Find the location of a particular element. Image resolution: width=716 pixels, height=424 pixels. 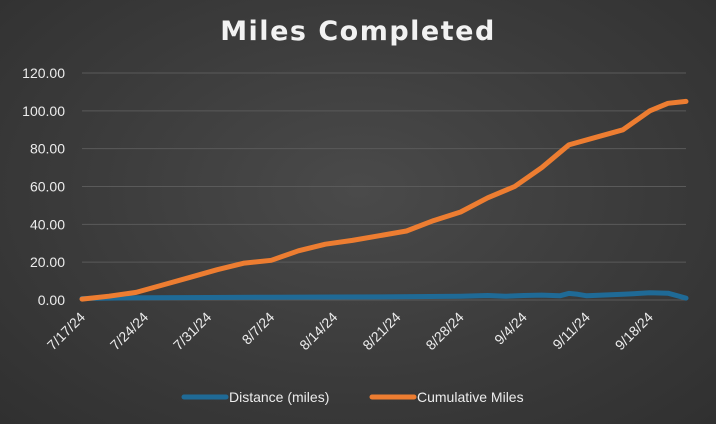

y-tick-label: 80.00 is located at coordinates (47, 149).